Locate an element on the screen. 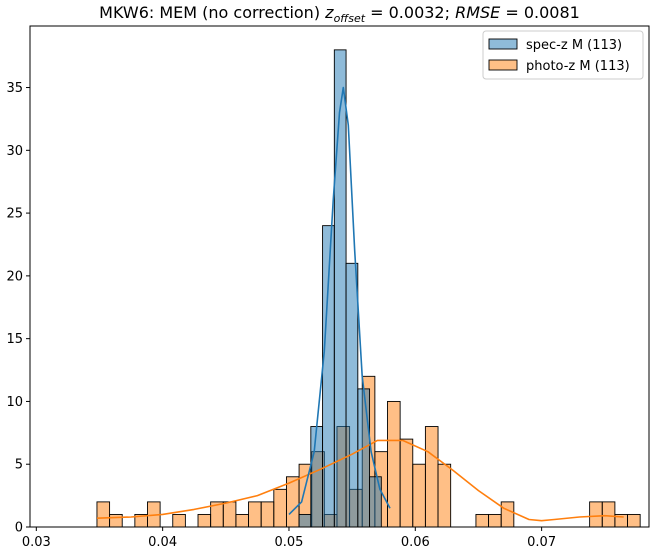 Image resolution: width=651 pixels, height=552 pixels. title-z-subscript: offset is located at coordinates (350, 18).